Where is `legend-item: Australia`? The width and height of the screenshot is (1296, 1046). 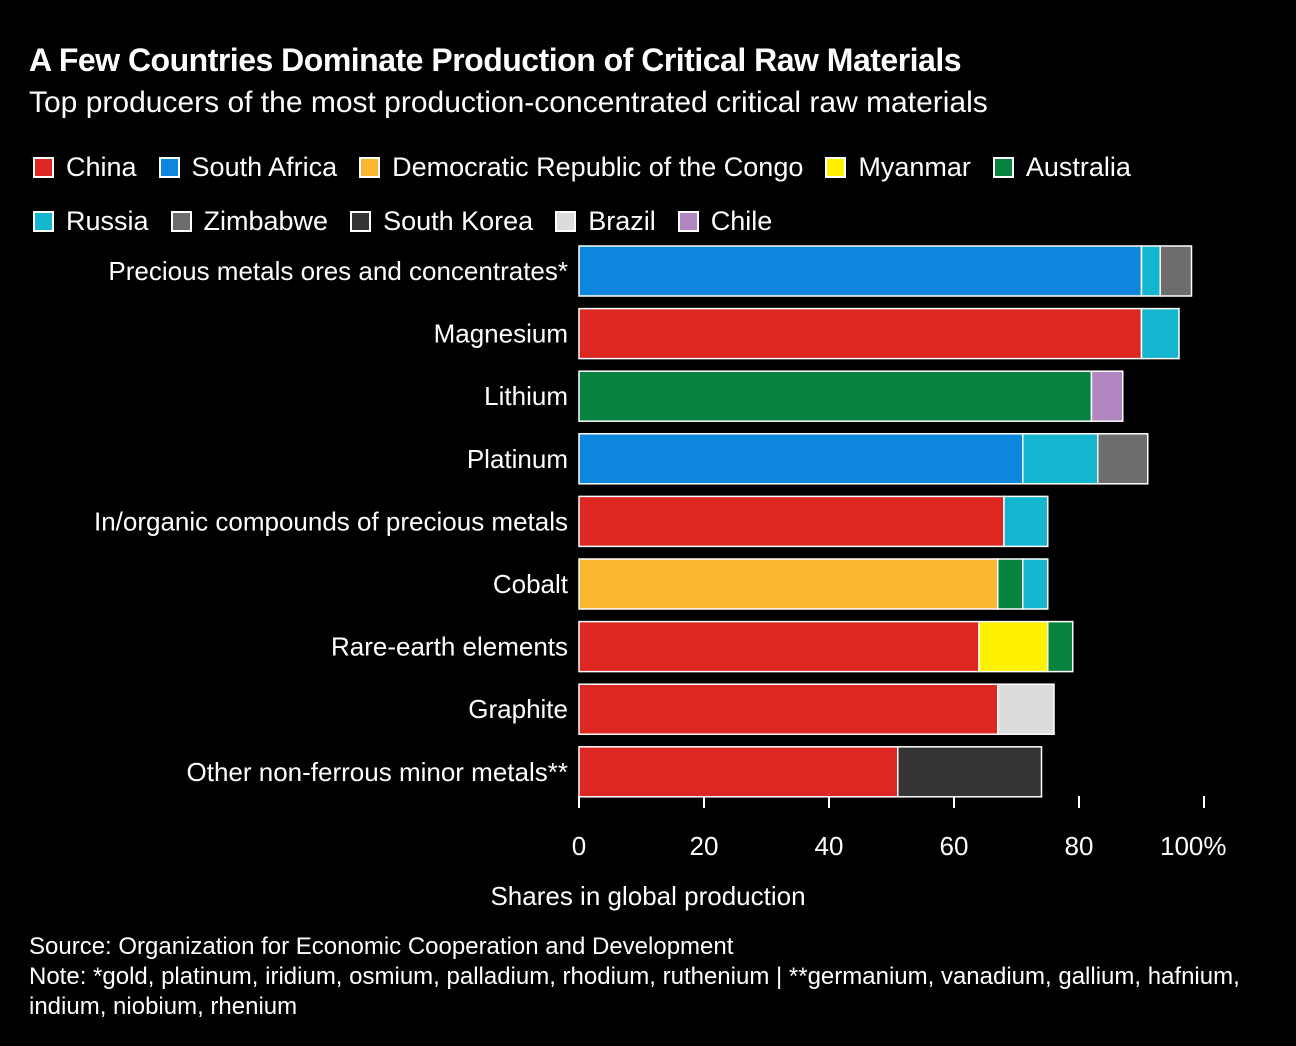
legend-item: Australia is located at coordinates (1061, 166).